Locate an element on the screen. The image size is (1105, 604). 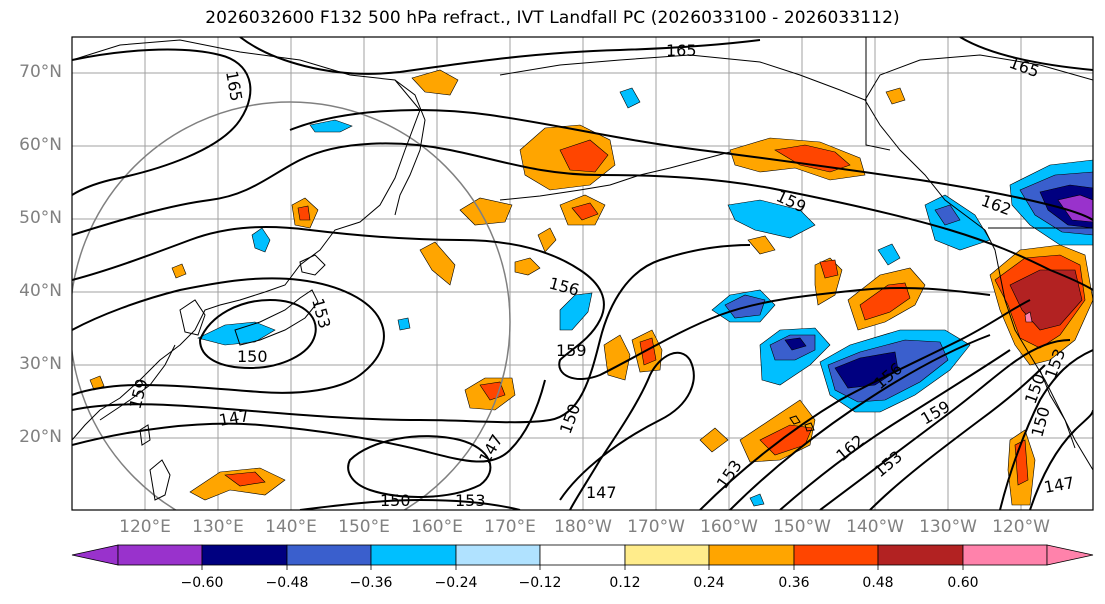
contour-150d is located at coordinates (1046, 429).